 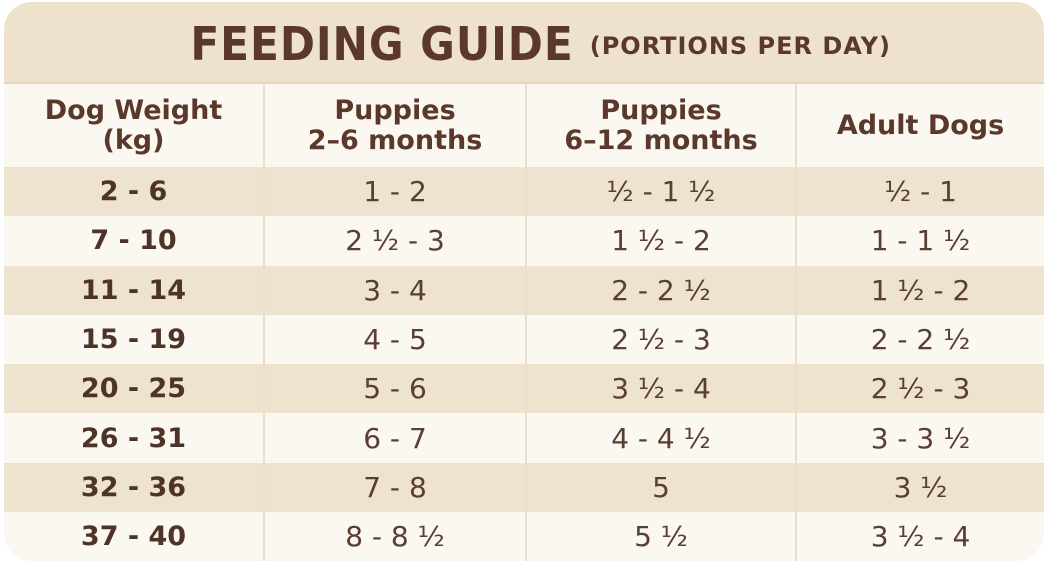 I want to click on puppies-6-12-cell: 3 ½ - 4, so click(x=660, y=389).